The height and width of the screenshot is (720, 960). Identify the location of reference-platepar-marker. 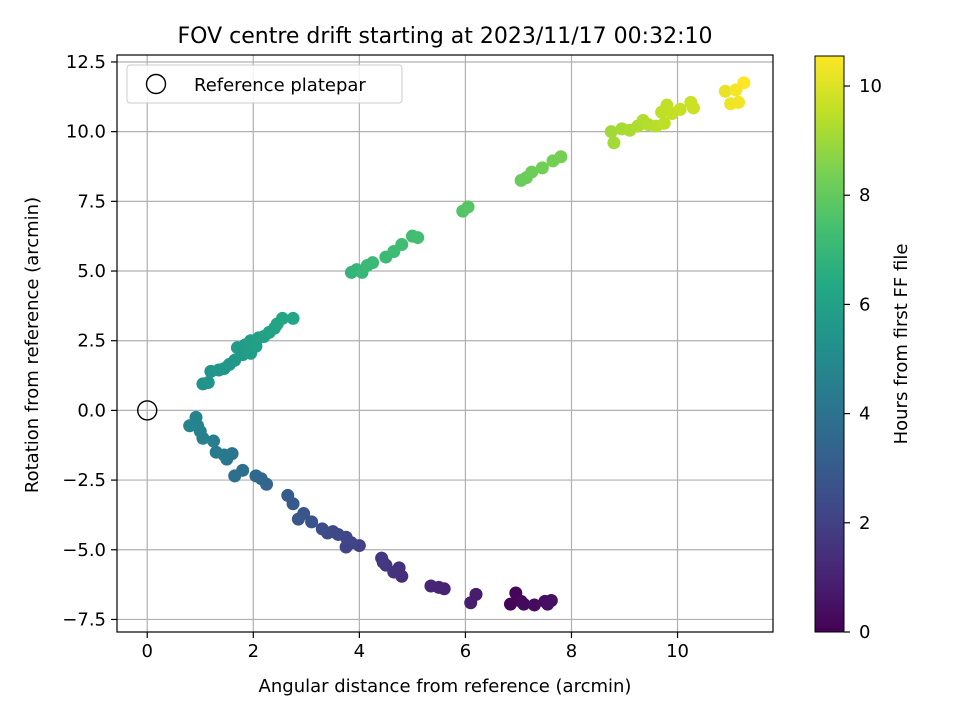
(147, 410).